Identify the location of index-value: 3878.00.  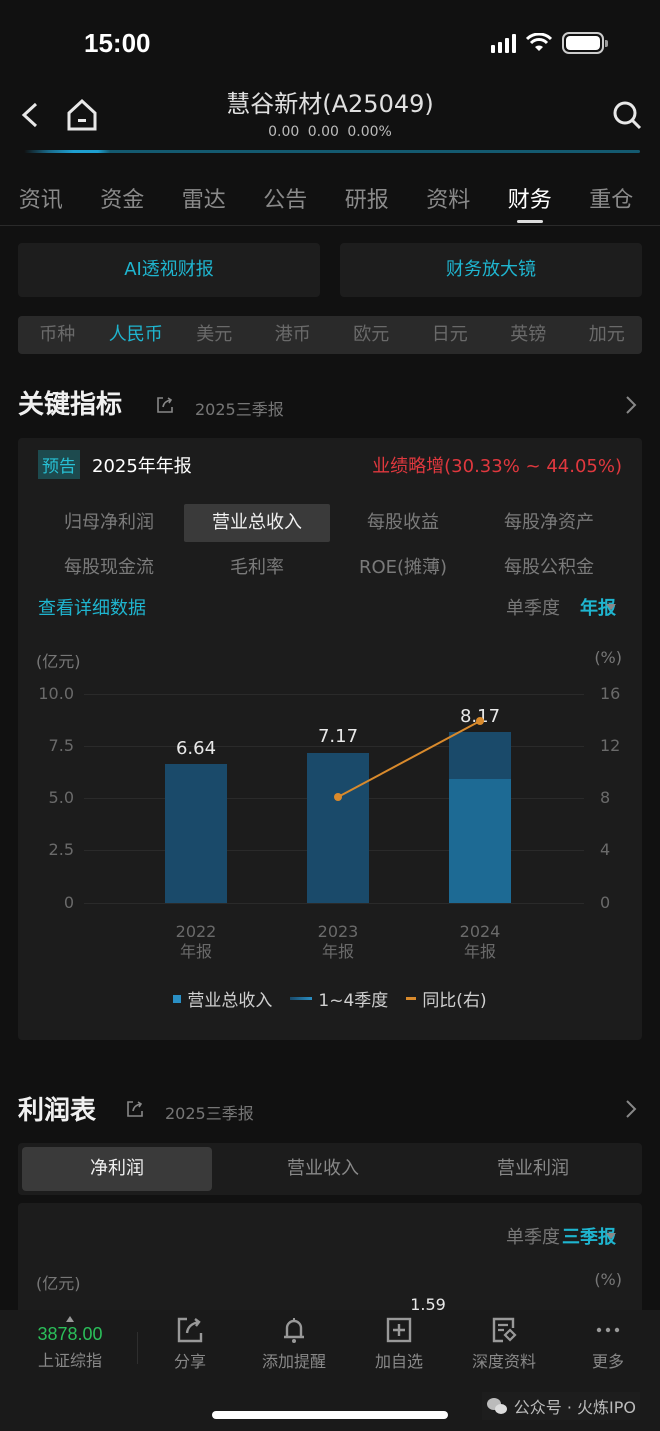
(70, 1334).